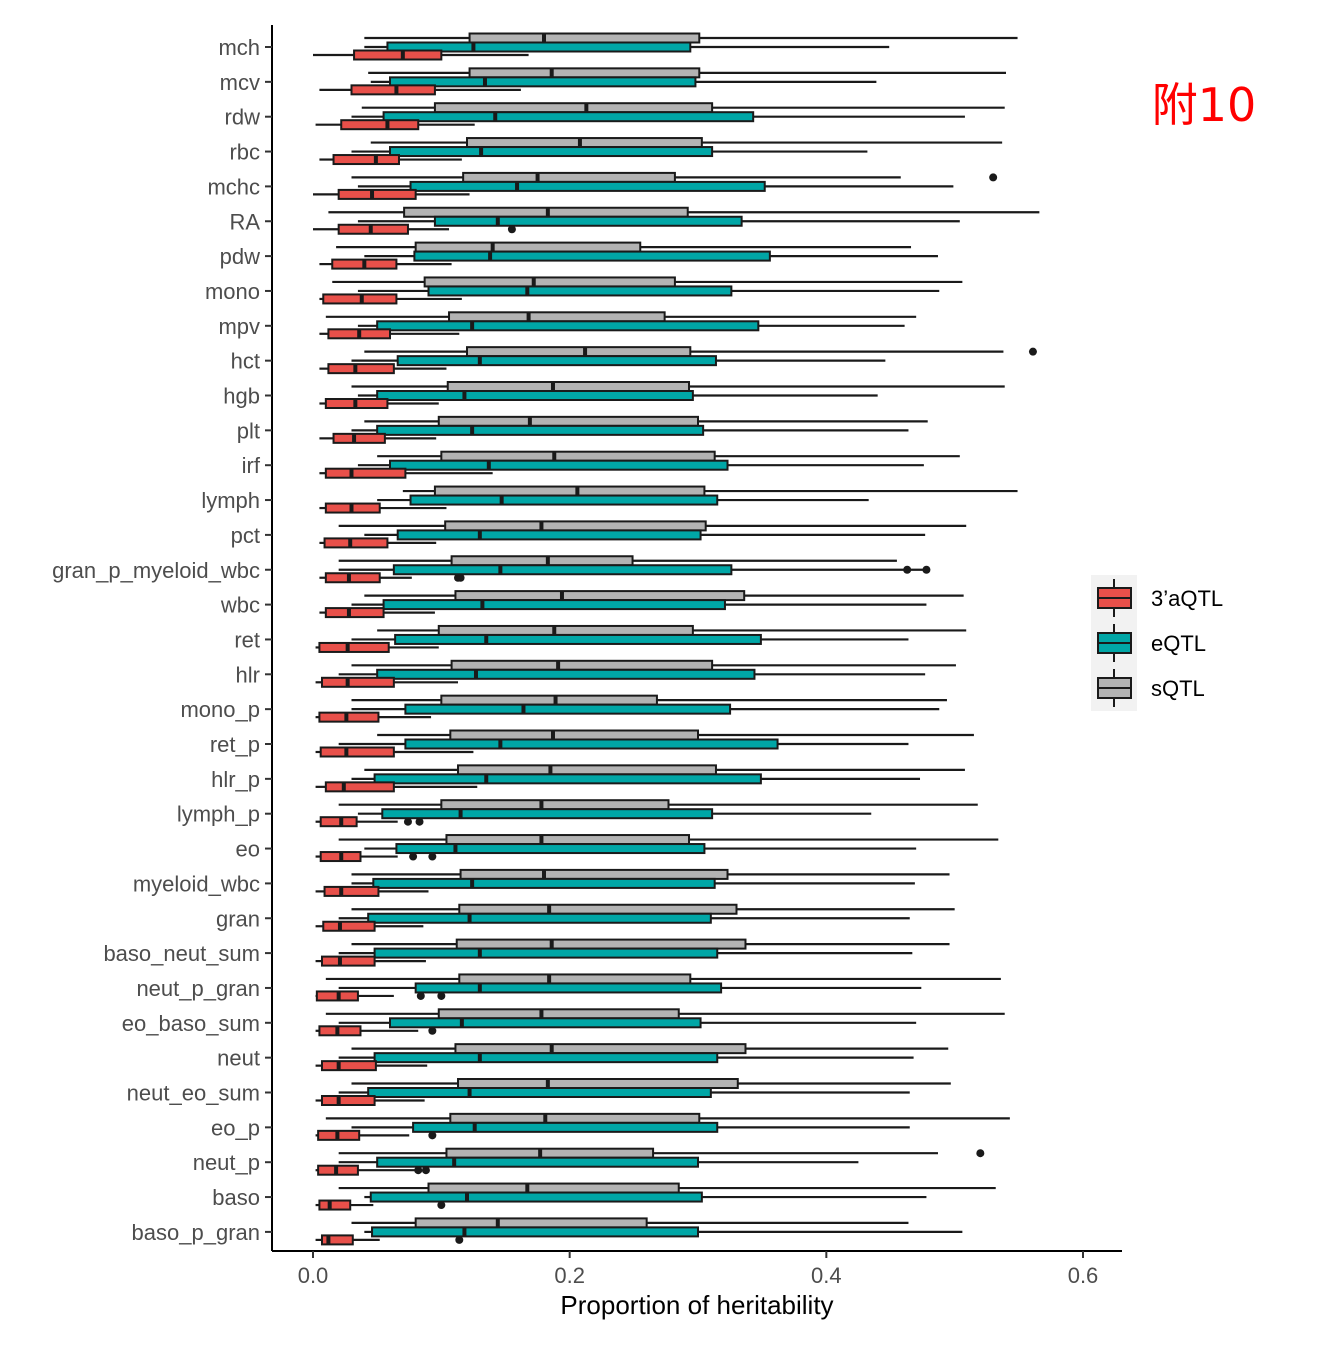  I want to click on x-tick-label: 0.6, so click(1083, 1275).